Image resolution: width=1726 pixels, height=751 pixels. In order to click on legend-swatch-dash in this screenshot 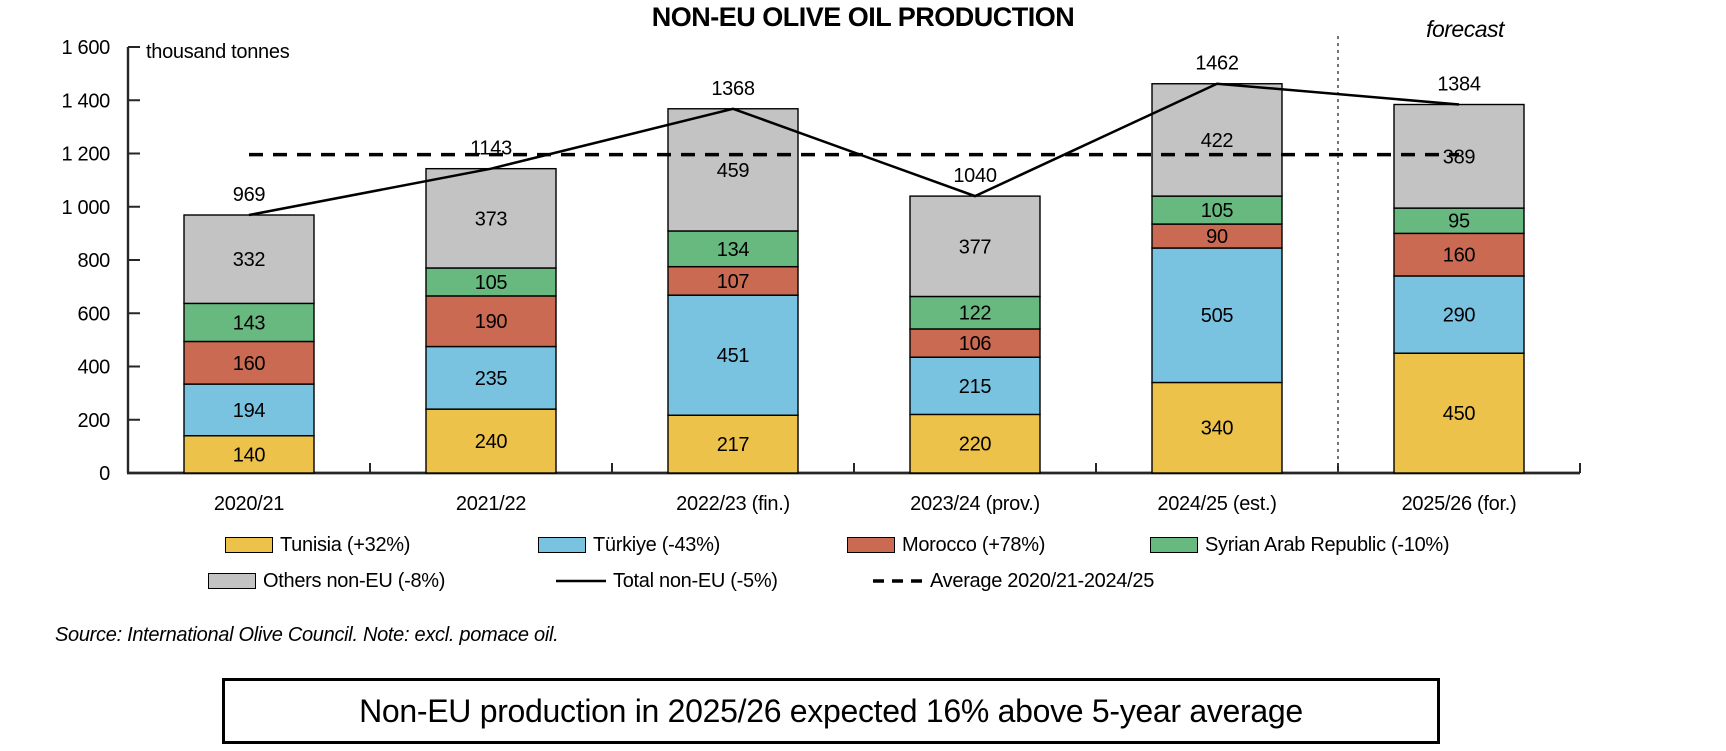, I will do `click(898, 581)`.